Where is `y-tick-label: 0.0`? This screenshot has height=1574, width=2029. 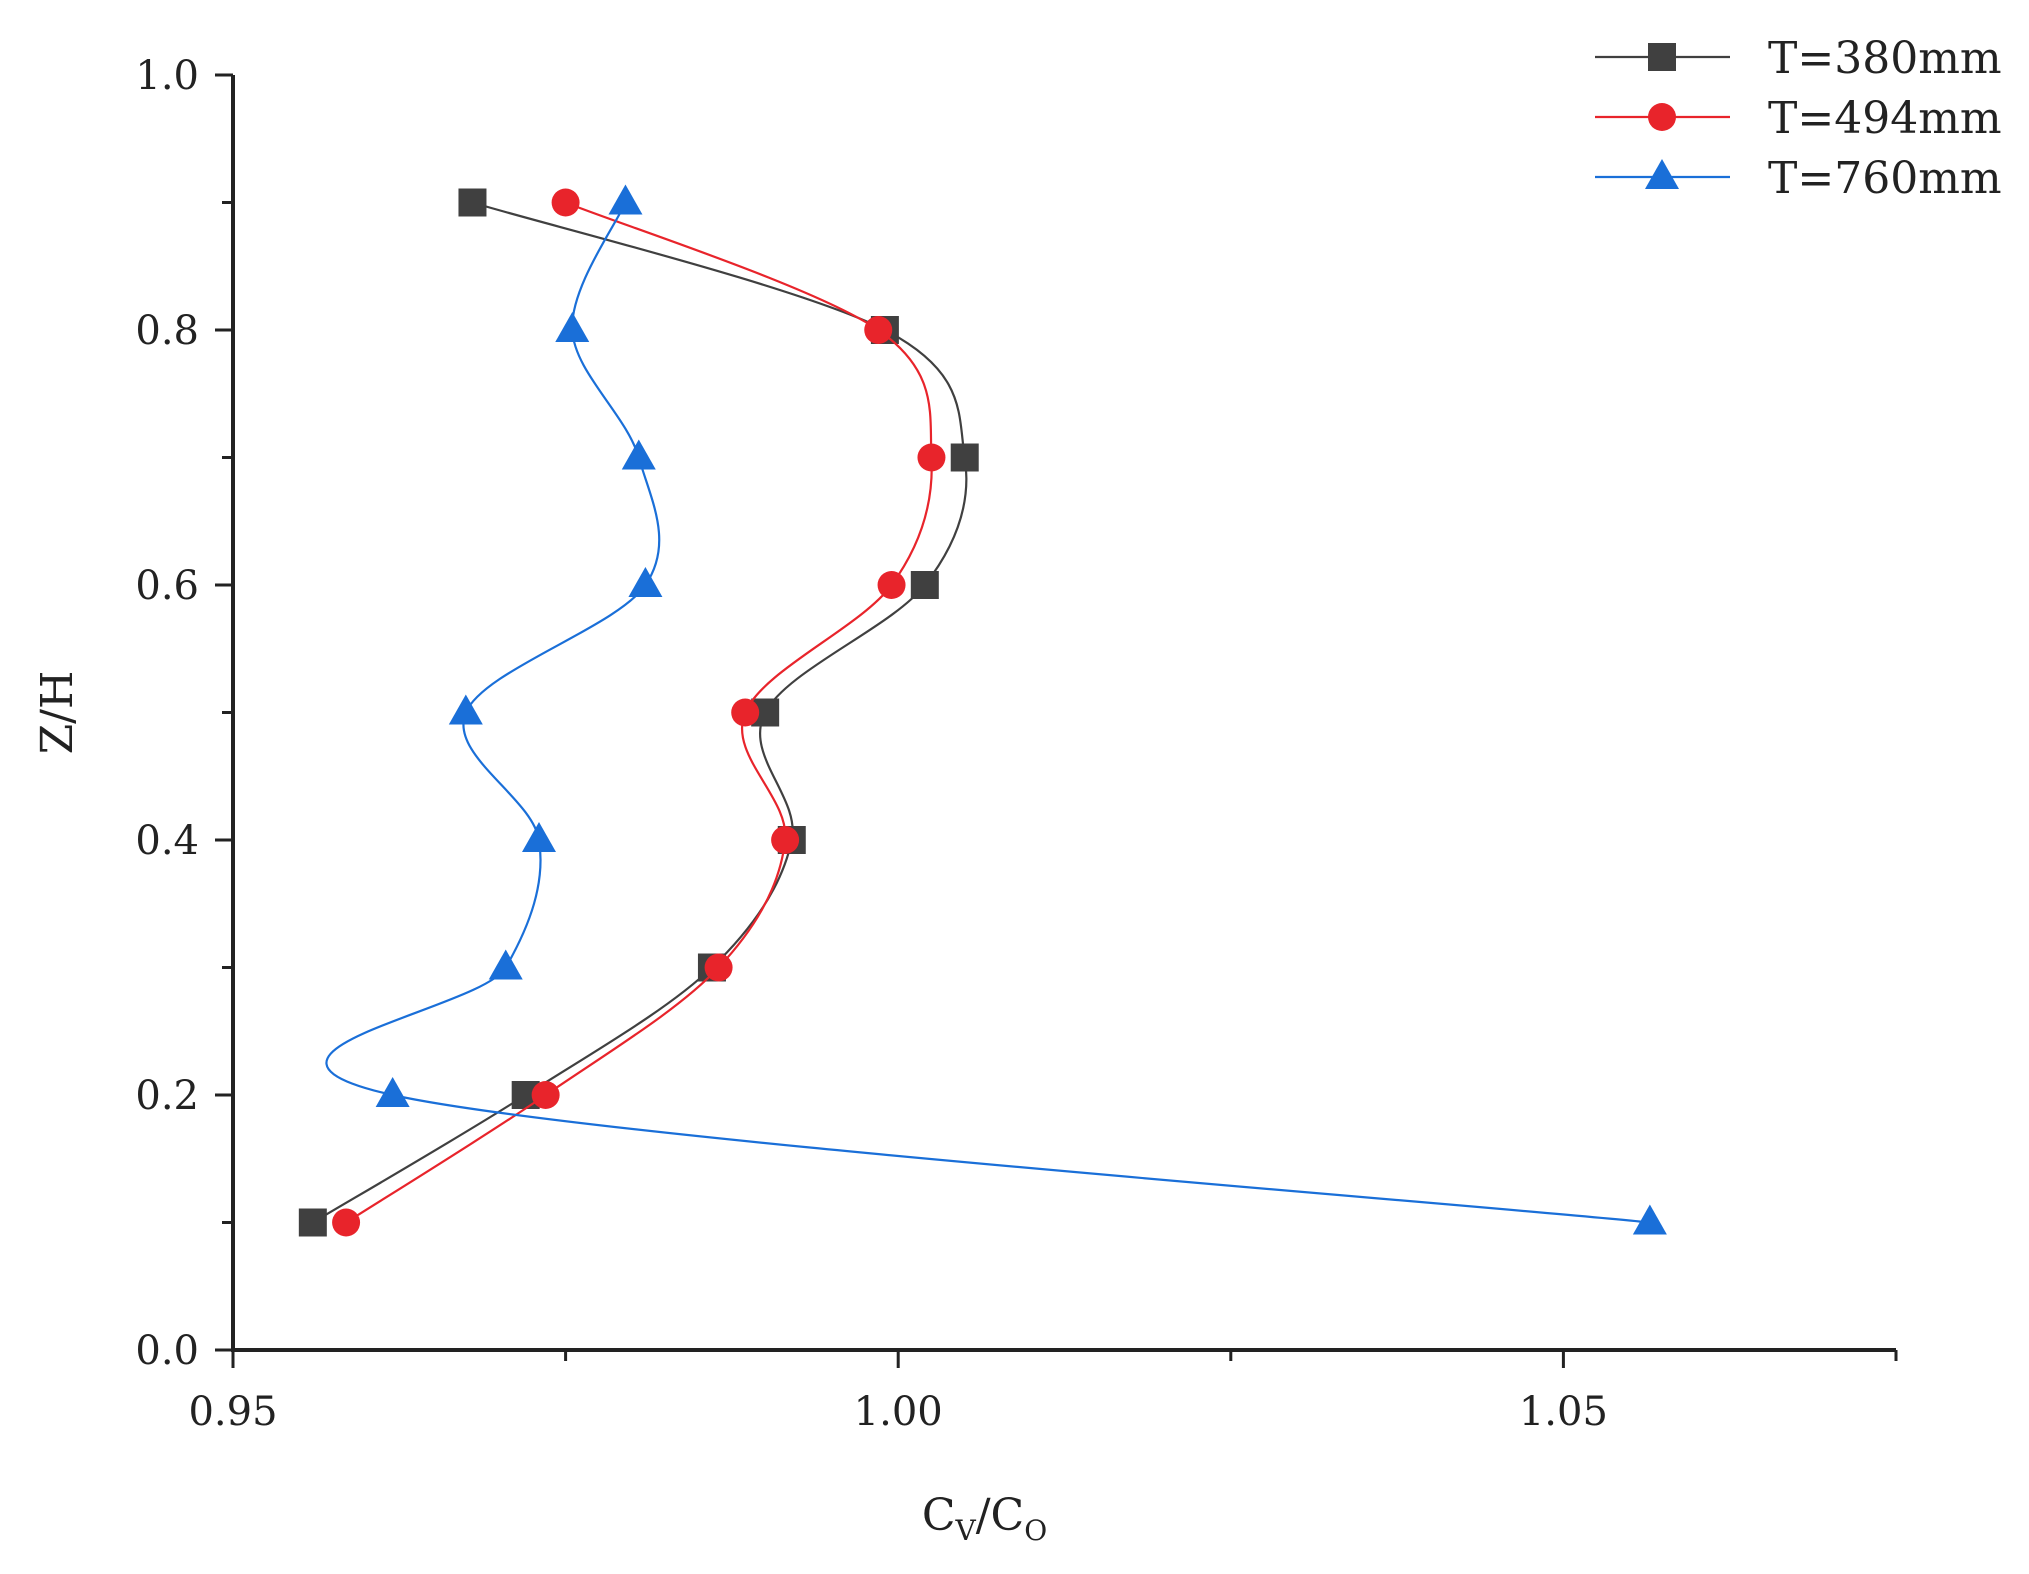 y-tick-label: 0.0 is located at coordinates (167, 1351).